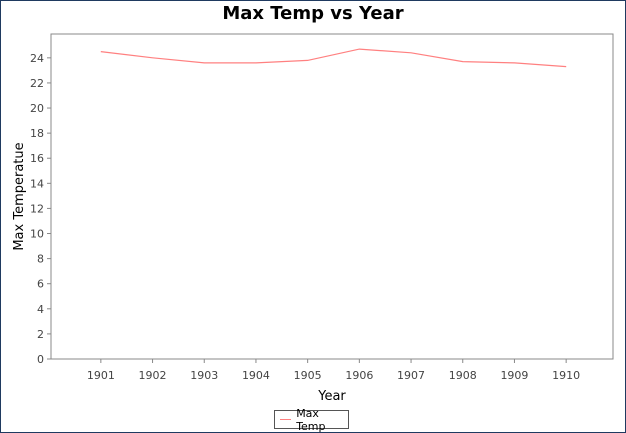 The height and width of the screenshot is (433, 626). Describe the element at coordinates (37, 208) in the screenshot. I see `y-tick-label: 12` at that location.